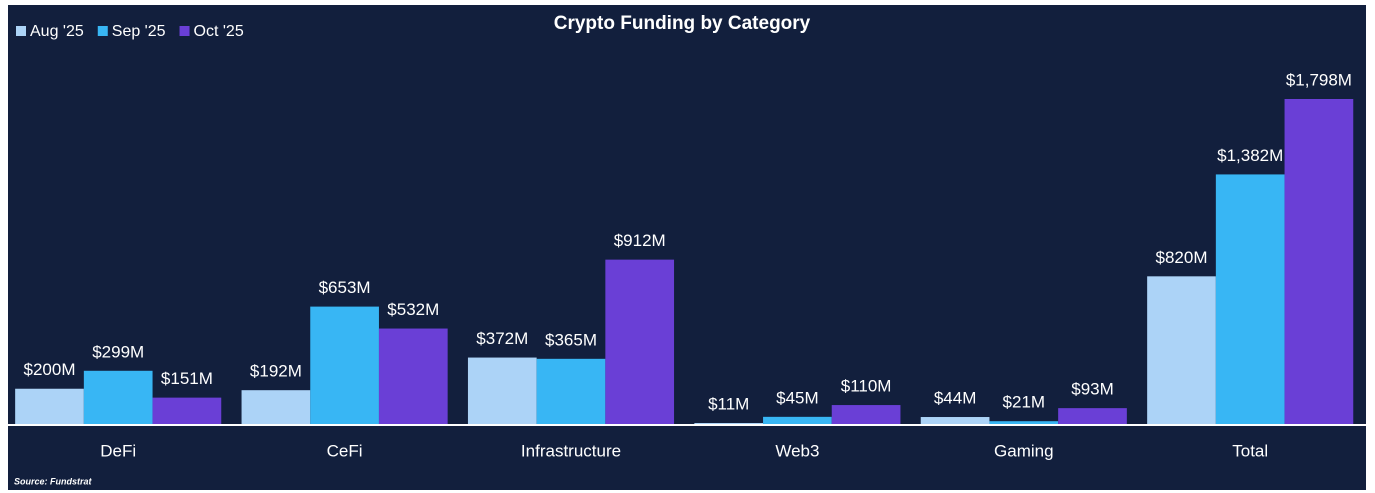  I want to click on value-label: $653M, so click(345, 287).